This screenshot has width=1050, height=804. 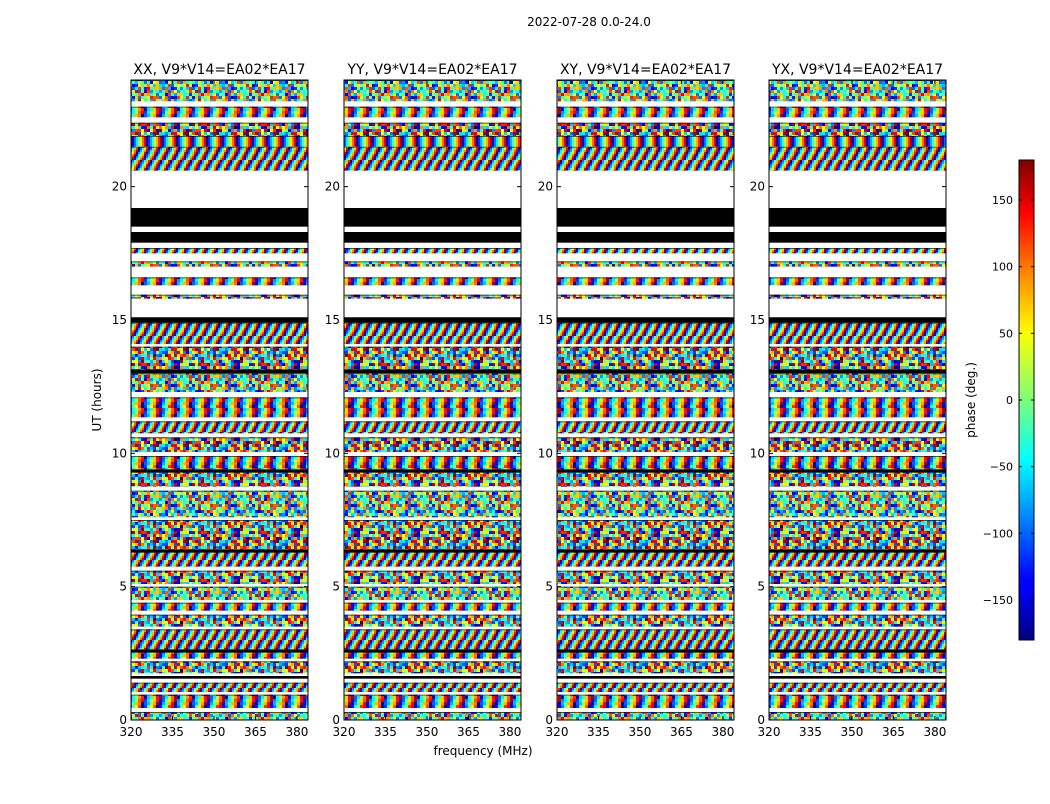 What do you see at coordinates (431, 70) in the screenshot?
I see `panel-2-title: YY, V9*V14=EA02*EA17` at bounding box center [431, 70].